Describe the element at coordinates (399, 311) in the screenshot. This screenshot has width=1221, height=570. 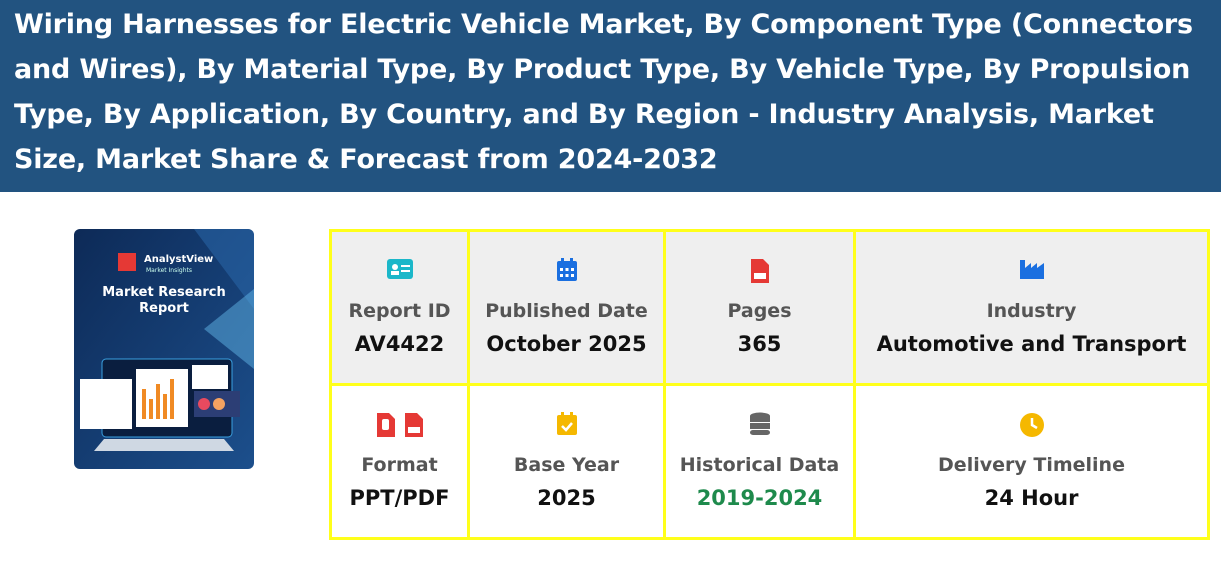
I see `detail-label: Report ID` at that location.